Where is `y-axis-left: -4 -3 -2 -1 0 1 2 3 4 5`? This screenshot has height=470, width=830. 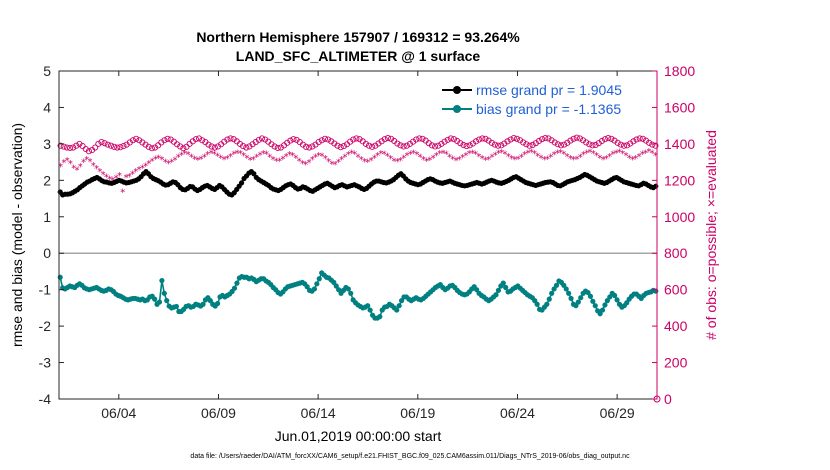 y-axis-left: -4 -3 -2 -1 0 1 2 3 4 5 is located at coordinates (51, 235).